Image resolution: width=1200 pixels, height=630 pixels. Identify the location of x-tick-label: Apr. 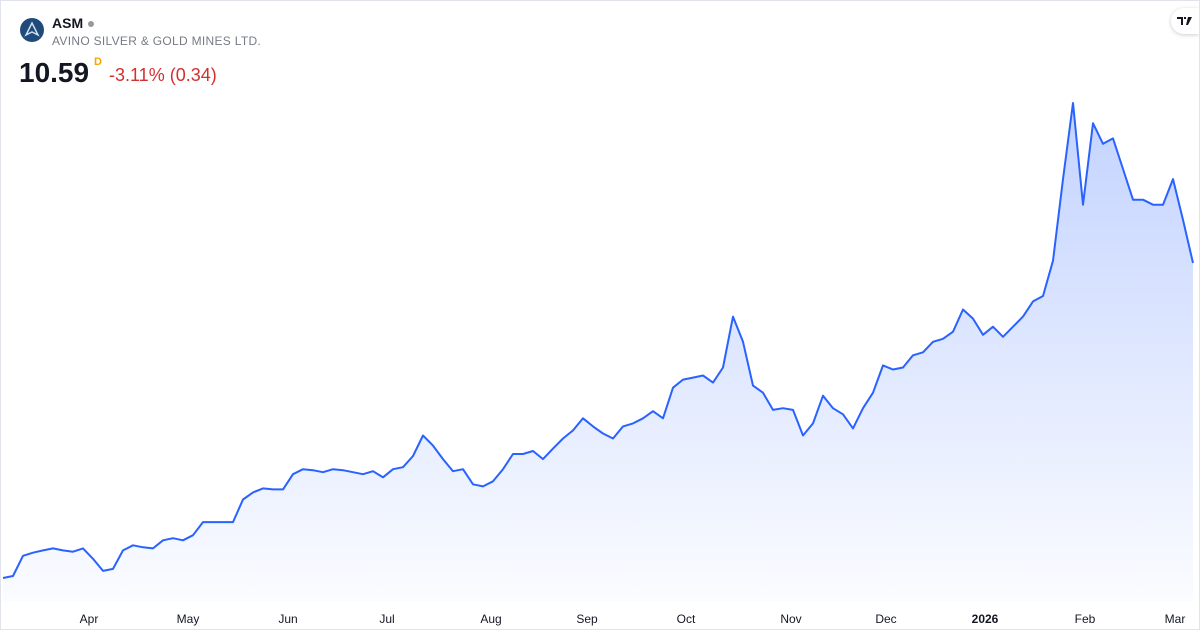
(89, 619).